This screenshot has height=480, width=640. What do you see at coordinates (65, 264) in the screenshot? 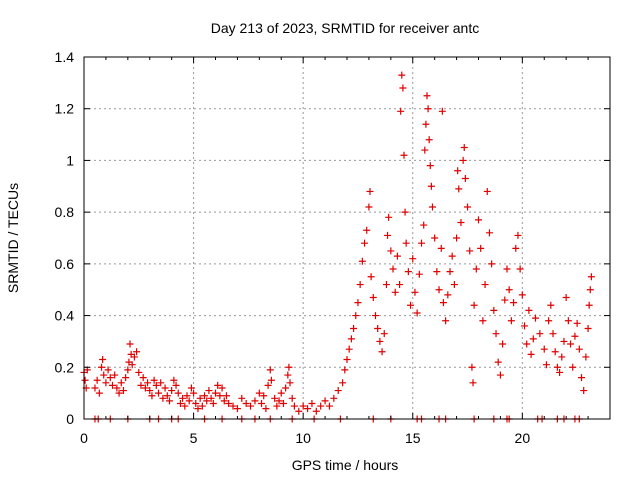
I see `y-tick-label: 0.6` at bounding box center [65, 264].